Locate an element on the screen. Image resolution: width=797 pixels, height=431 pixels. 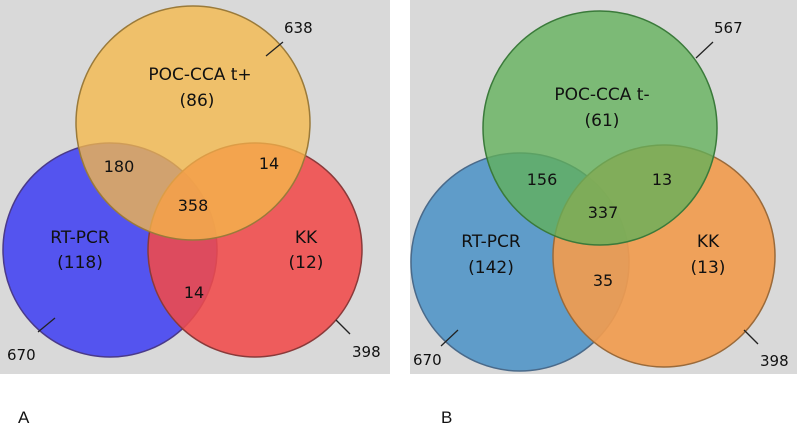
intersection-center: 358 is located at coordinates (193, 205).